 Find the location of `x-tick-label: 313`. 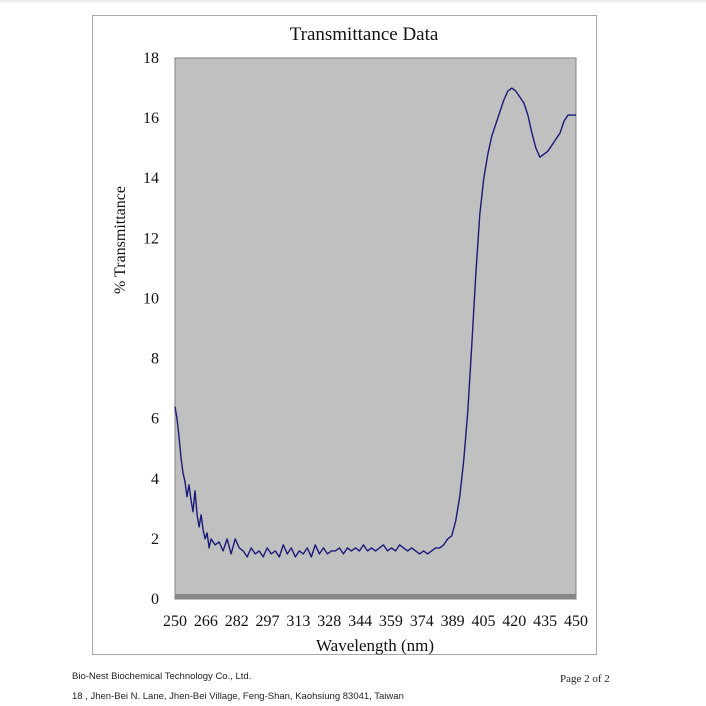

x-tick-label: 313 is located at coordinates (298, 621).